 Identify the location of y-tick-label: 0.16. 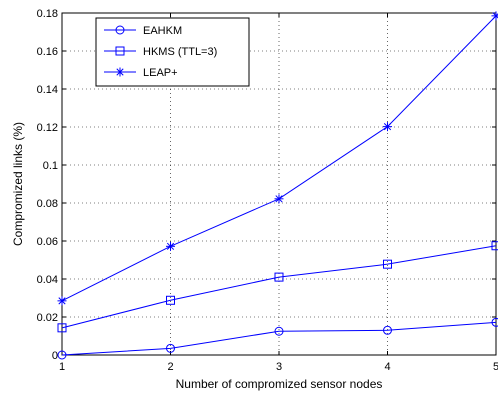
(47, 52).